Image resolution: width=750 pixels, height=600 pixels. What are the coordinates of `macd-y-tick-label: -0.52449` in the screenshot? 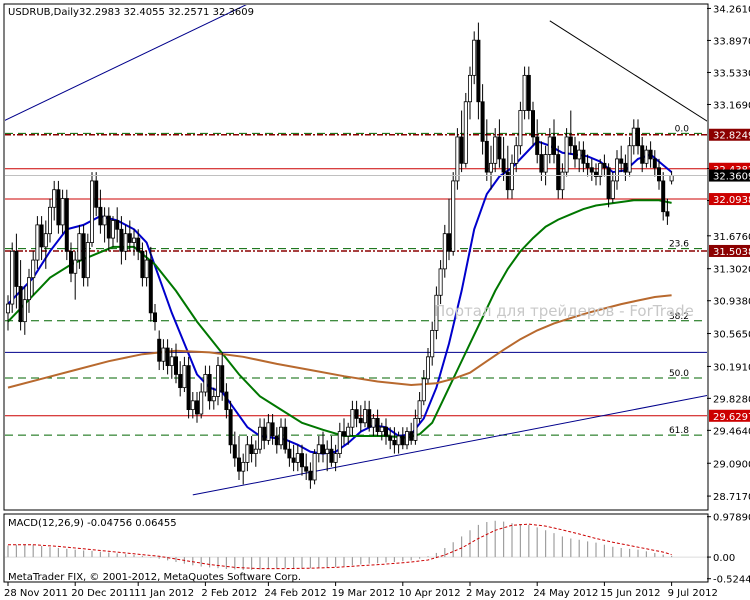 It's located at (731, 580).